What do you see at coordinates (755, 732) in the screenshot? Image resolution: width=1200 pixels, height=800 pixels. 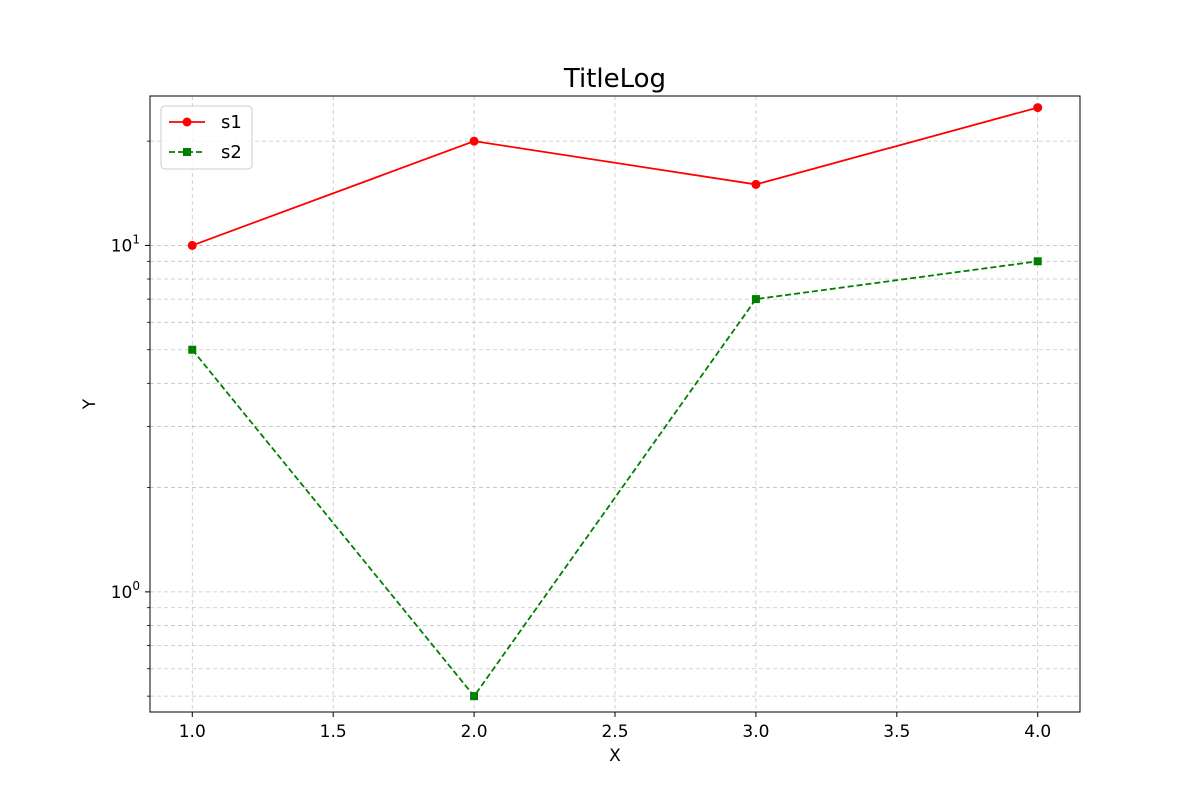 I see `x-tick-label: 3.0` at bounding box center [755, 732].